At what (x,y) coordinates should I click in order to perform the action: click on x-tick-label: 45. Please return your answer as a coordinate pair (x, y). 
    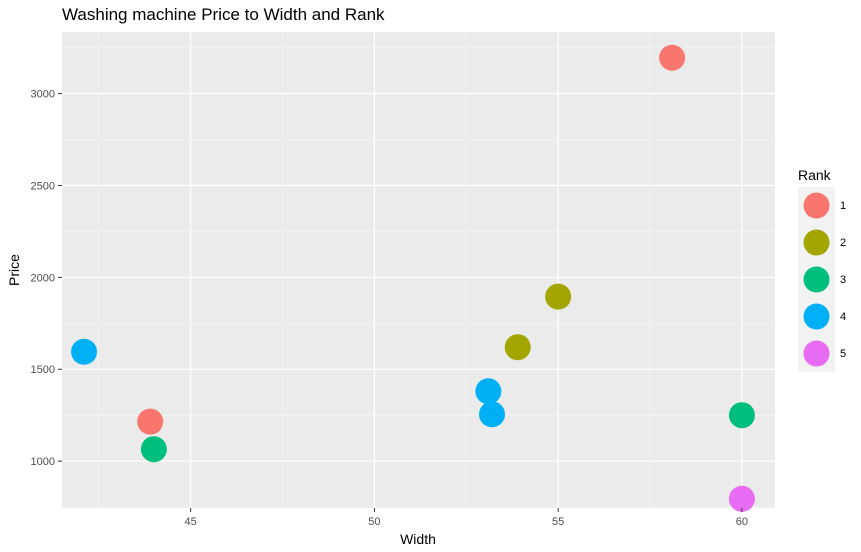
    Looking at the image, I should click on (191, 522).